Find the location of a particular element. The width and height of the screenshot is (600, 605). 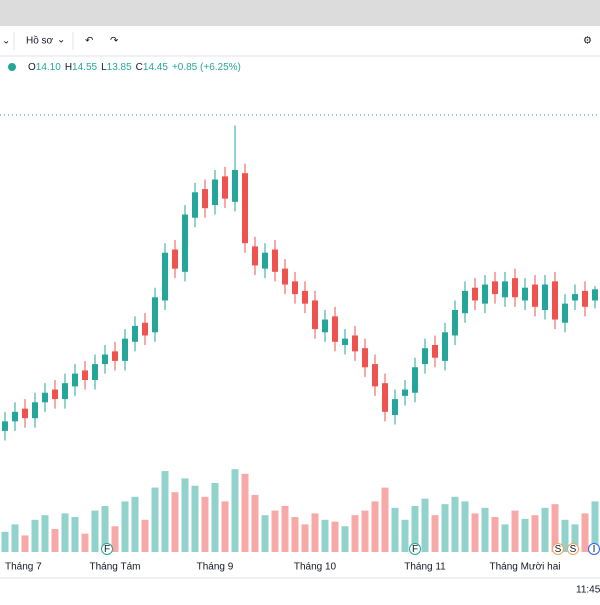

ohlc-key: L is located at coordinates (104, 67).